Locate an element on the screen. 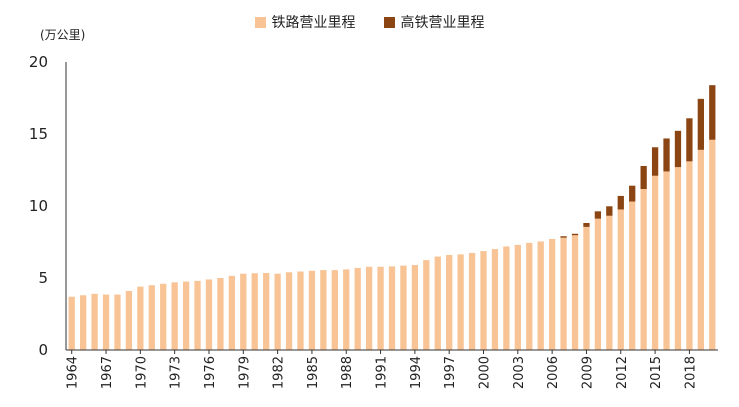  bar-rail-2014 is located at coordinates (643, 269).